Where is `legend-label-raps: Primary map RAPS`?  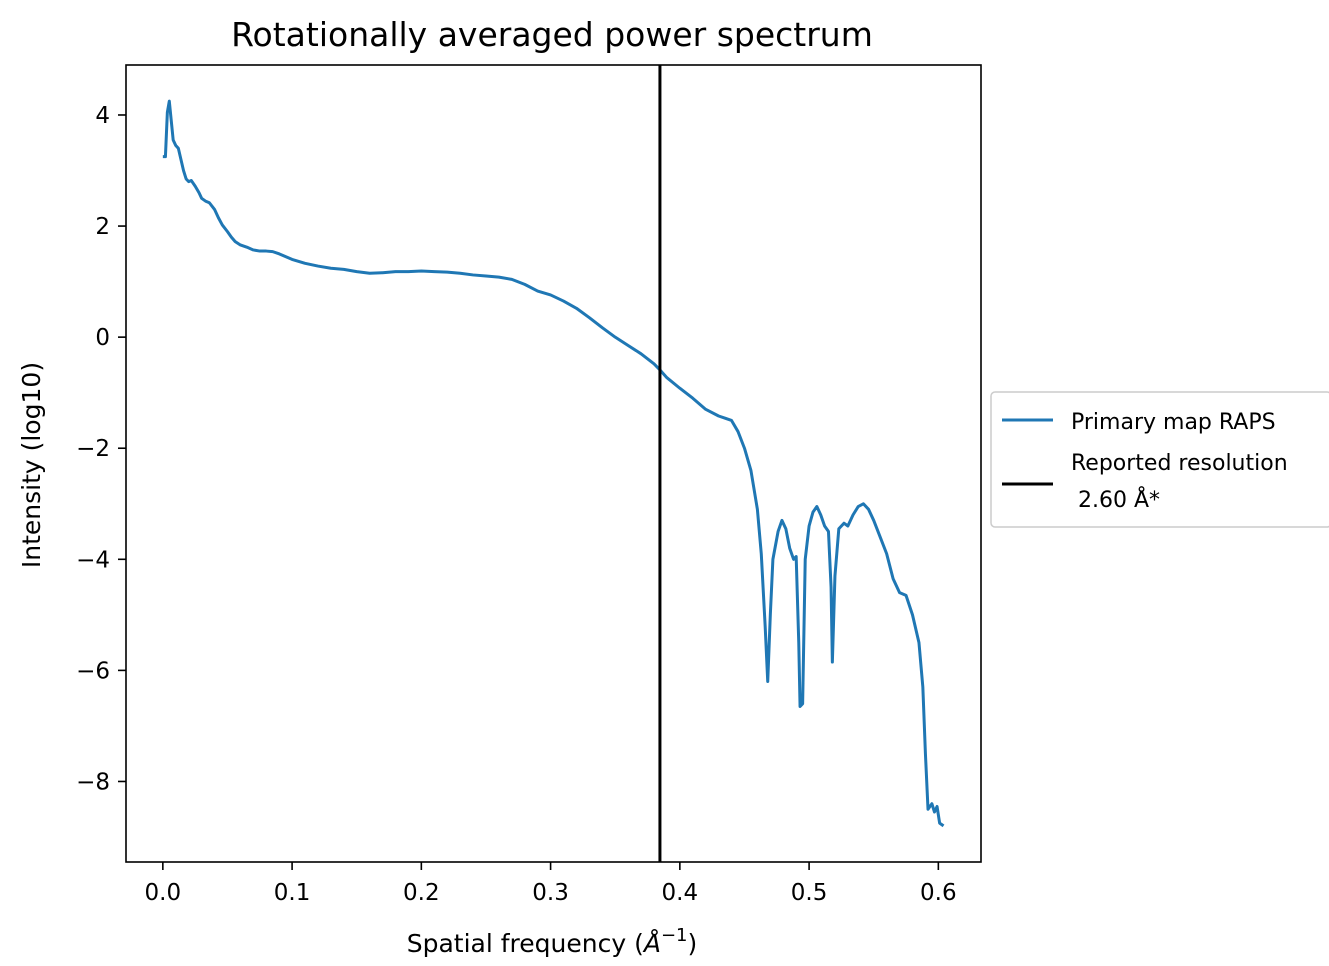
legend-label-raps: Primary map RAPS is located at coordinates (1173, 422).